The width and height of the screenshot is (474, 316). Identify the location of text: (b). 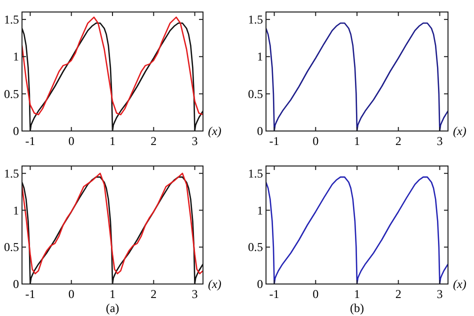
(357, 308).